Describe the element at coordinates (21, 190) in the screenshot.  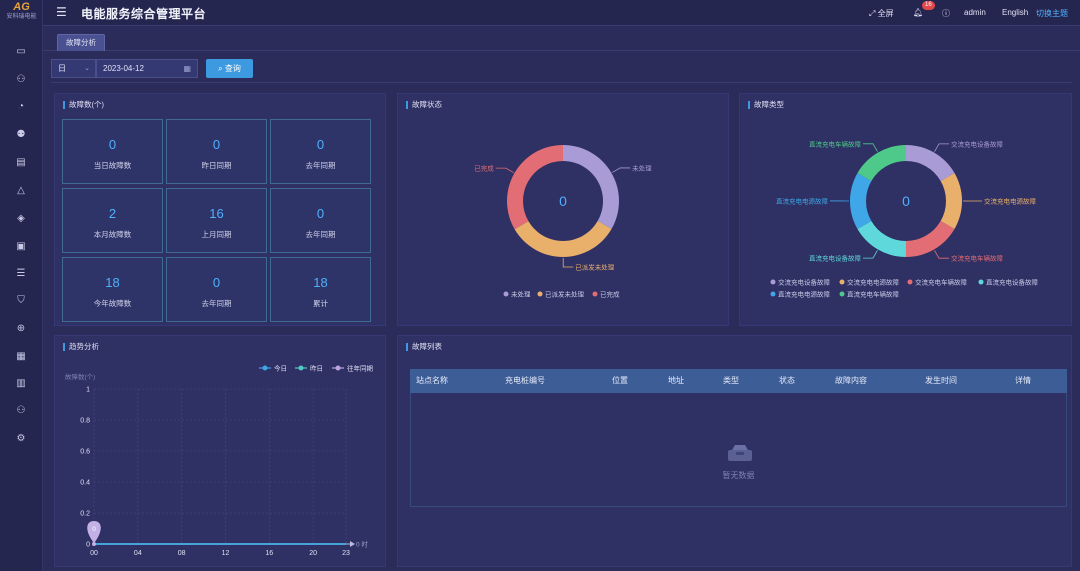
I see `warning-icon: △` at that location.